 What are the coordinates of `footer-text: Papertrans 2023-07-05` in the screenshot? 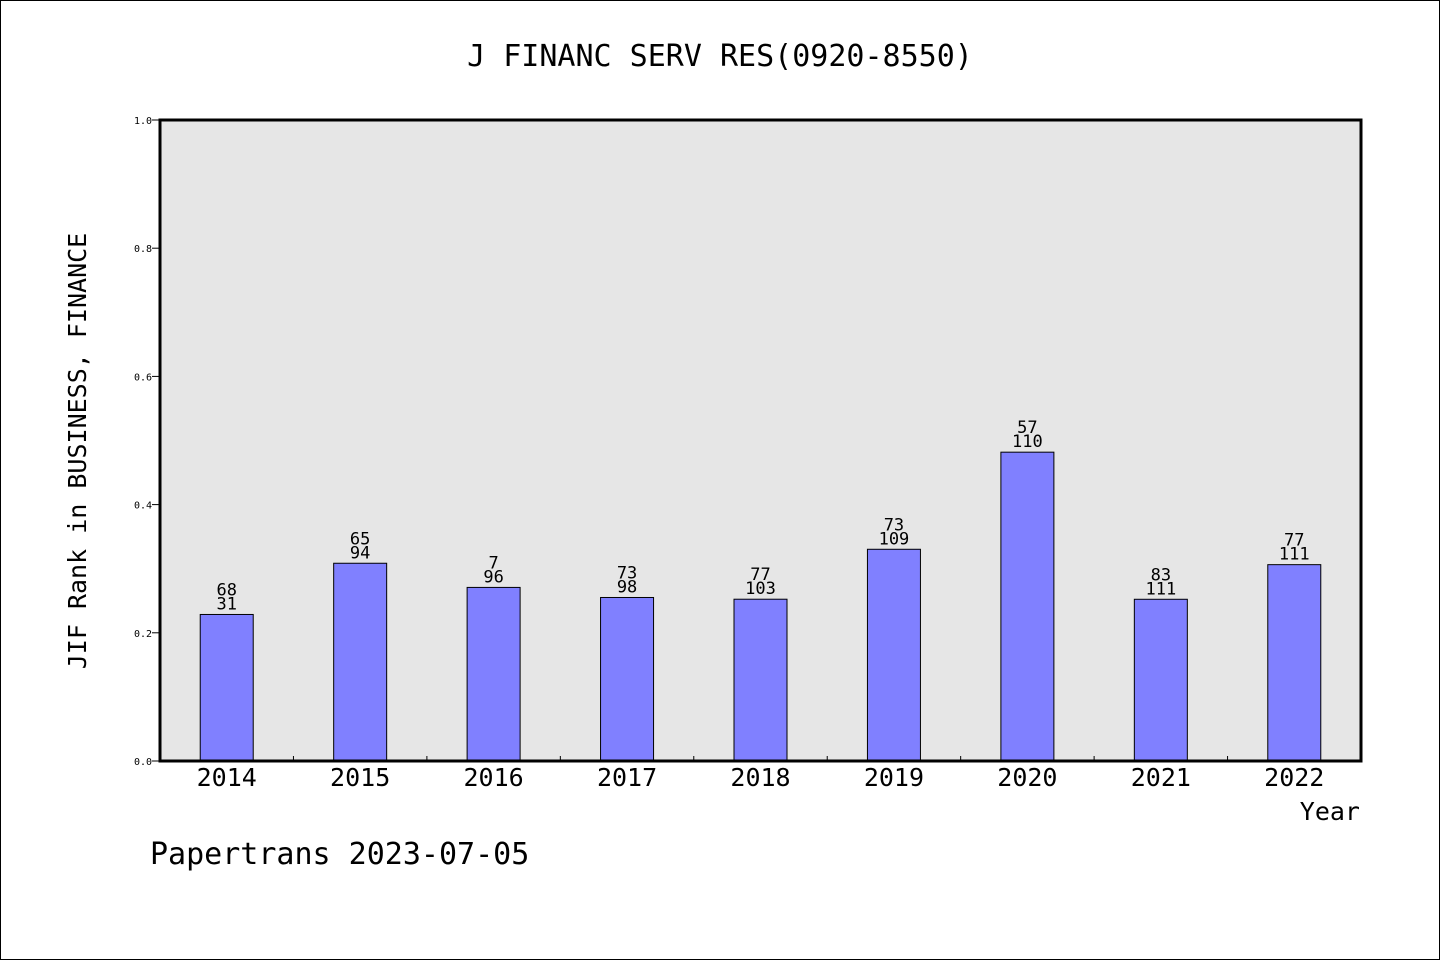 It's located at (339, 854).